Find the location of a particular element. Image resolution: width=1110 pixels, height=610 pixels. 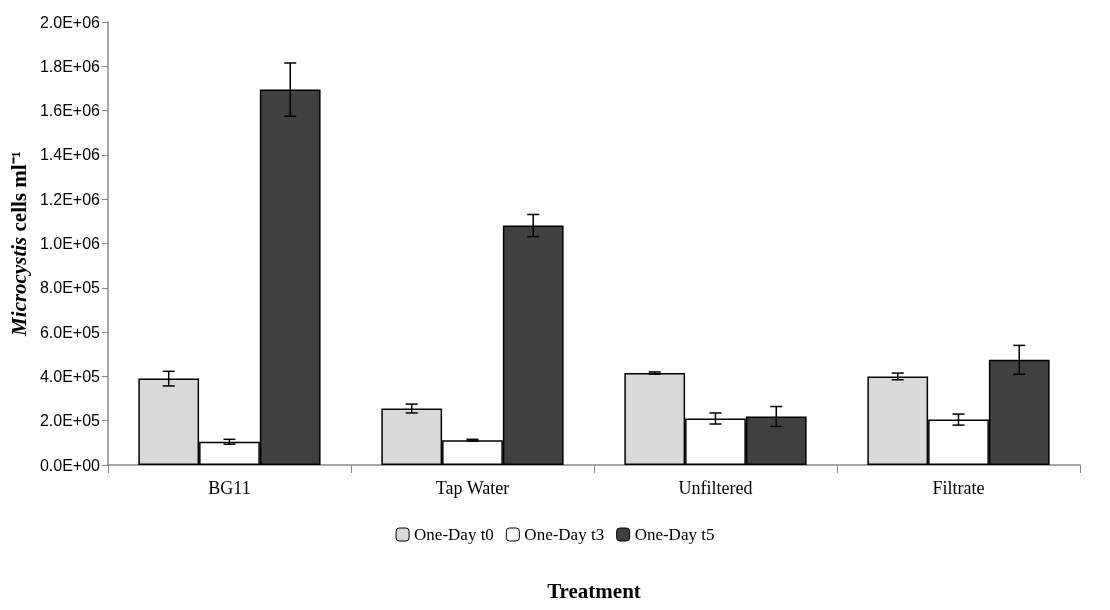

y-tick-label: 0.0E+00 is located at coordinates (70, 465).